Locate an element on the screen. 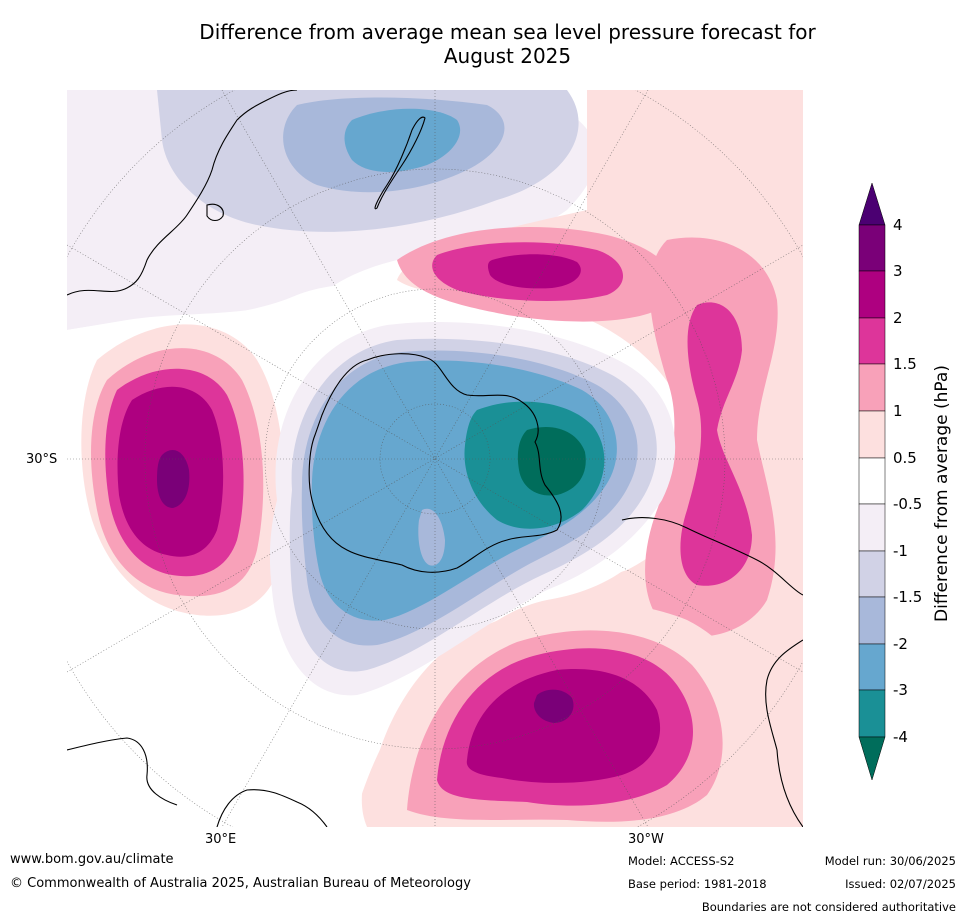  base-period-text: Base period: 1981-2018 is located at coordinates (697, 884).